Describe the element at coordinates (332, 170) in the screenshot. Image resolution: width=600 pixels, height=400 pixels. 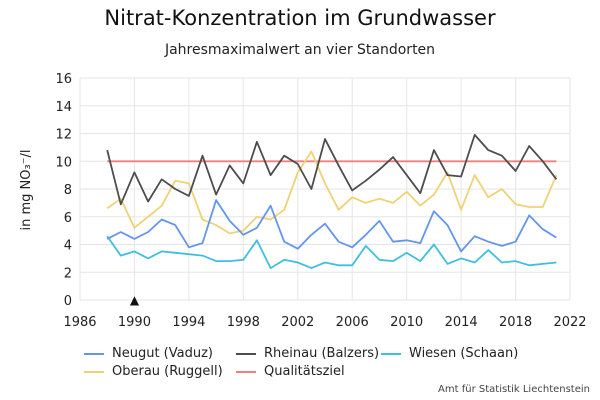
I see `series-line-rheinau-balzers` at that location.